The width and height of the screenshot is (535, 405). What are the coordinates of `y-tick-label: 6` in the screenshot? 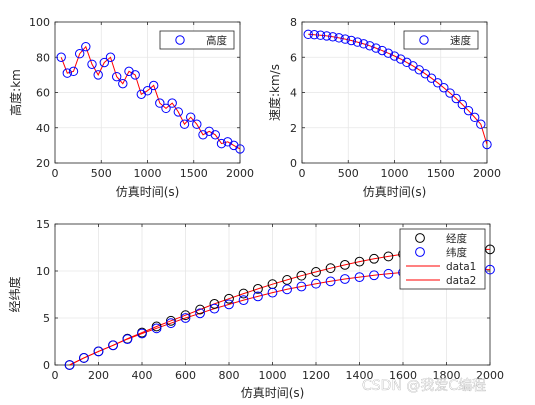 It's located at (293, 57).